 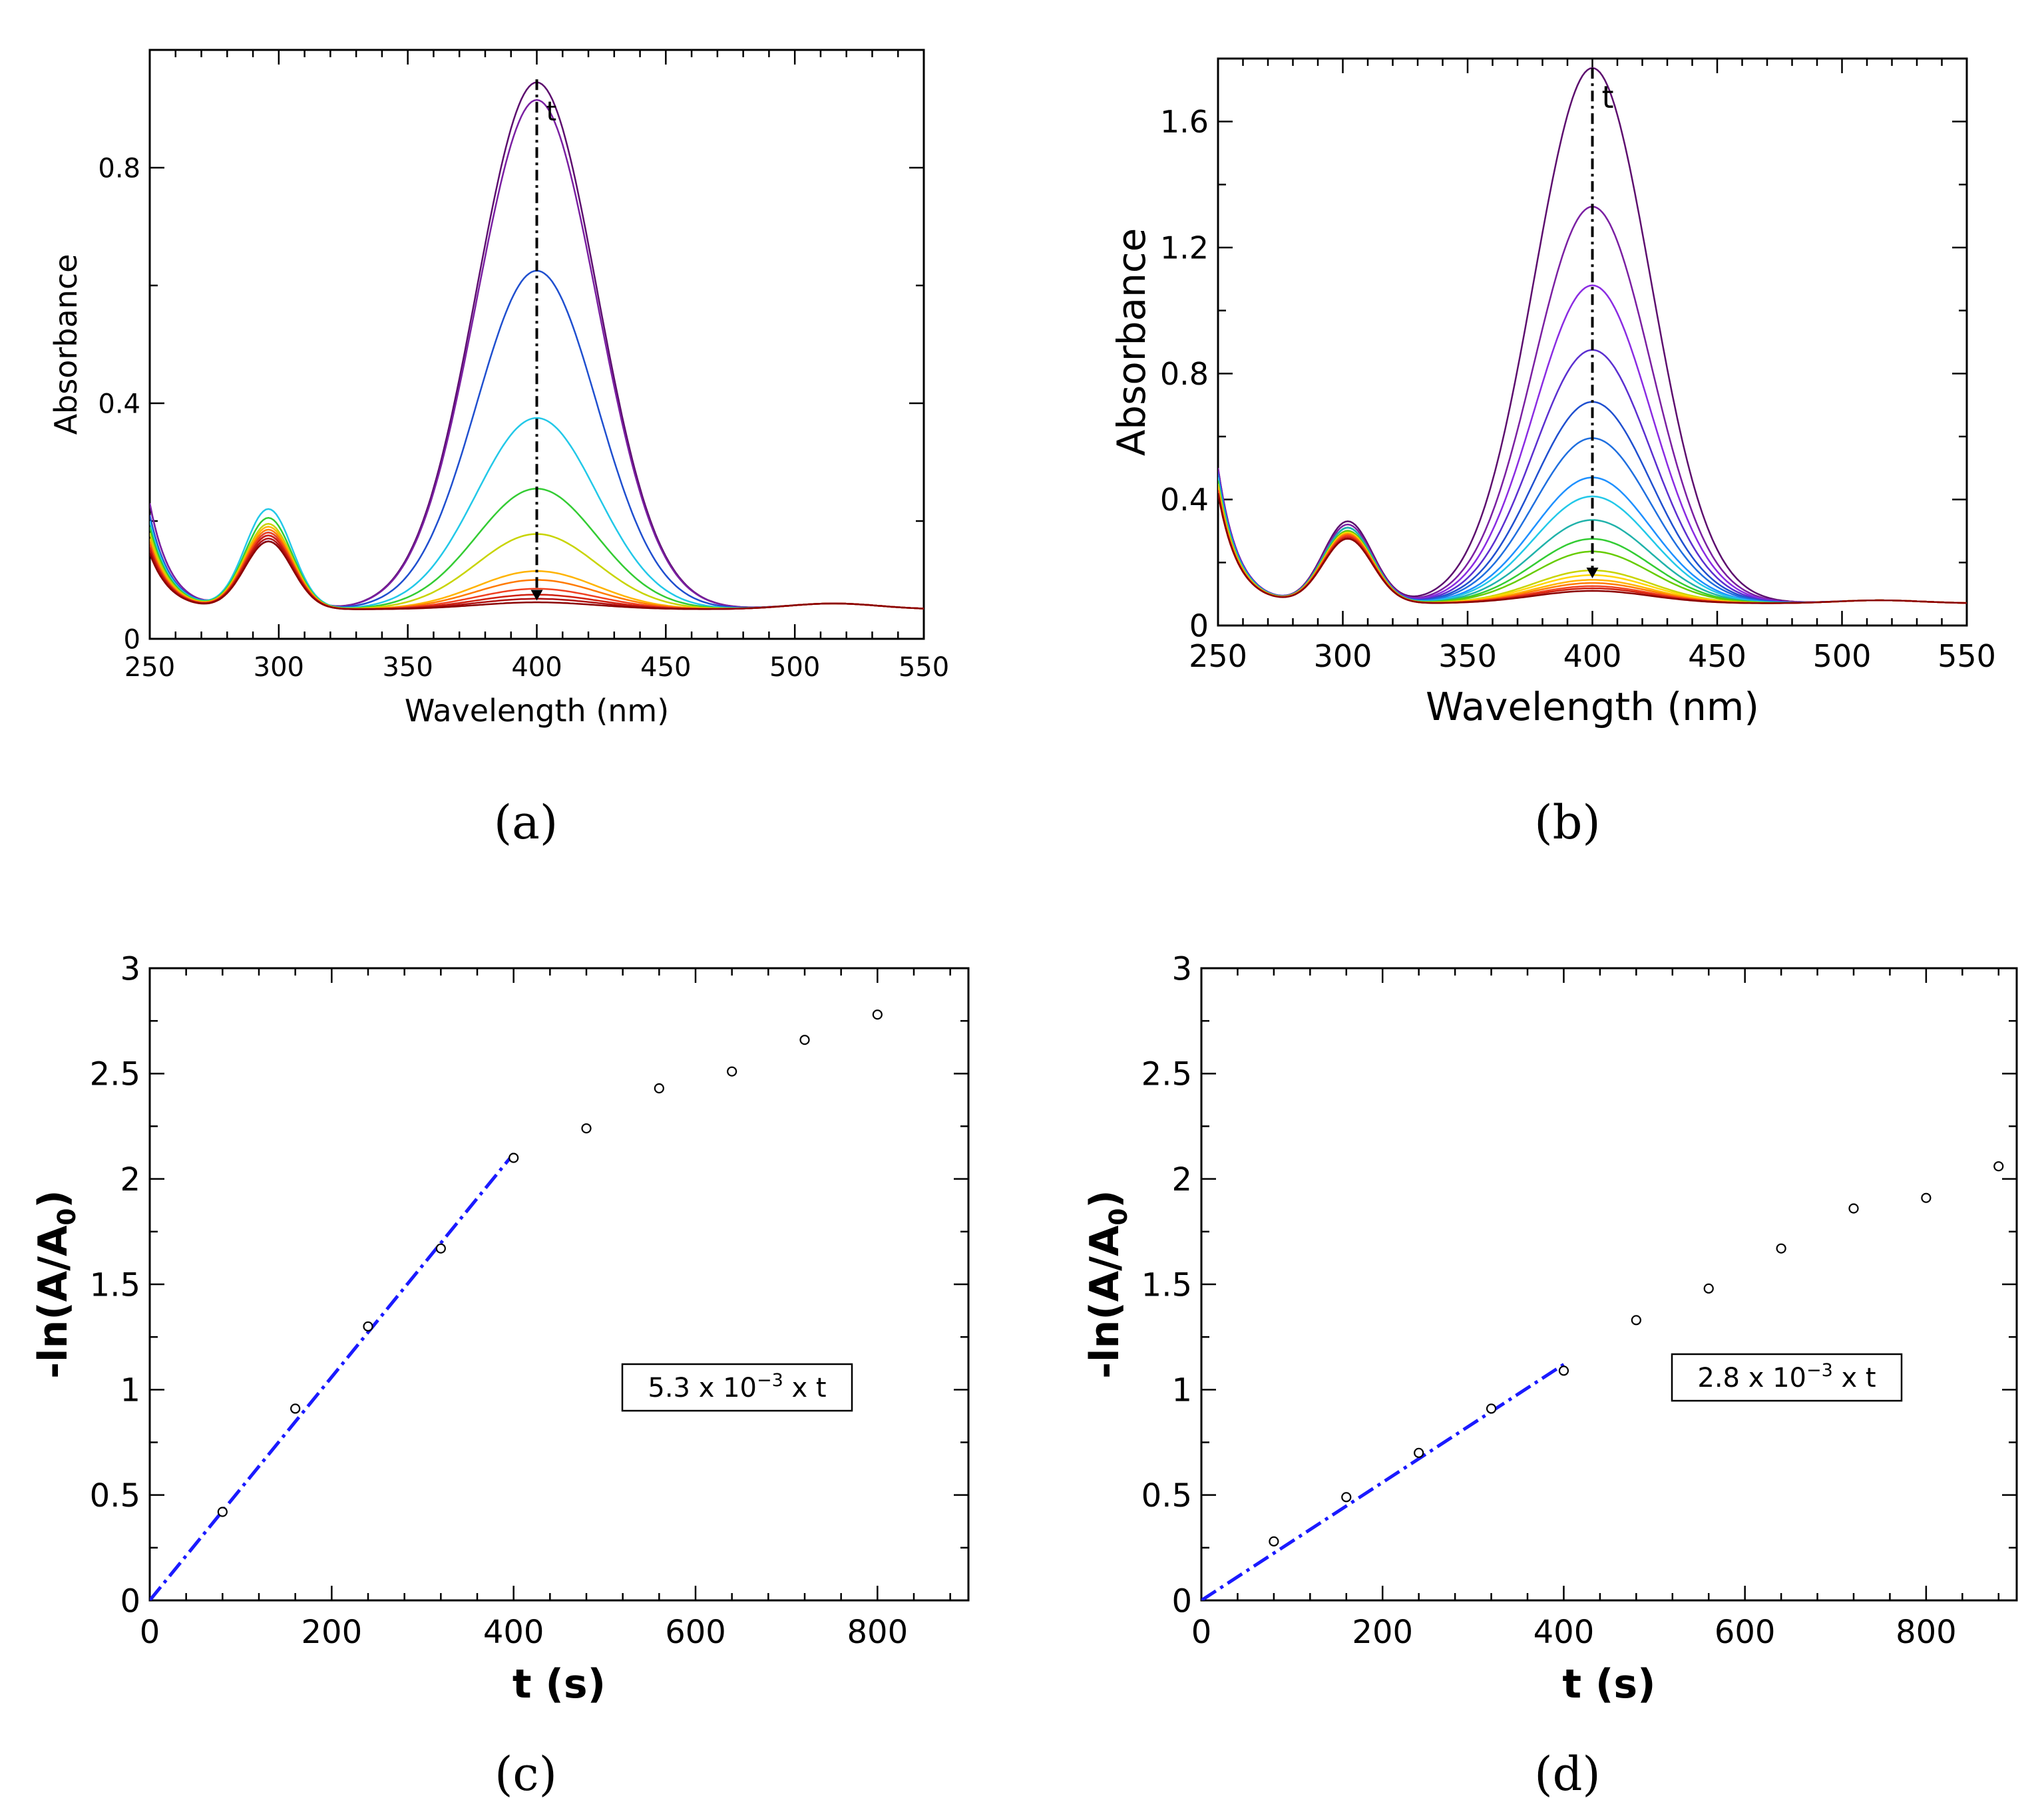 I want to click on equation-label: 2.8 x 10−3 x t, so click(x=1786, y=1376).